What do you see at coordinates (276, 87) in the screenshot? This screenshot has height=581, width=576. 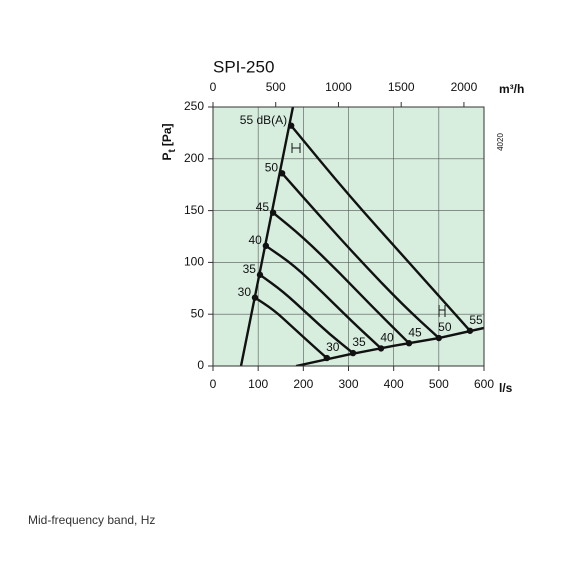 I see `x2-tick-label: 500` at bounding box center [276, 87].